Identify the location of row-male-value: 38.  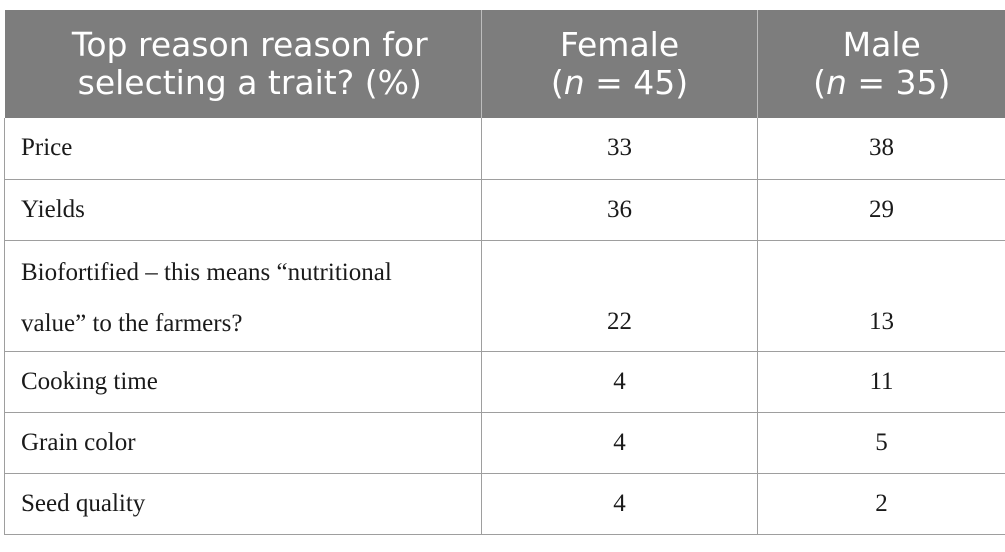
(881, 149).